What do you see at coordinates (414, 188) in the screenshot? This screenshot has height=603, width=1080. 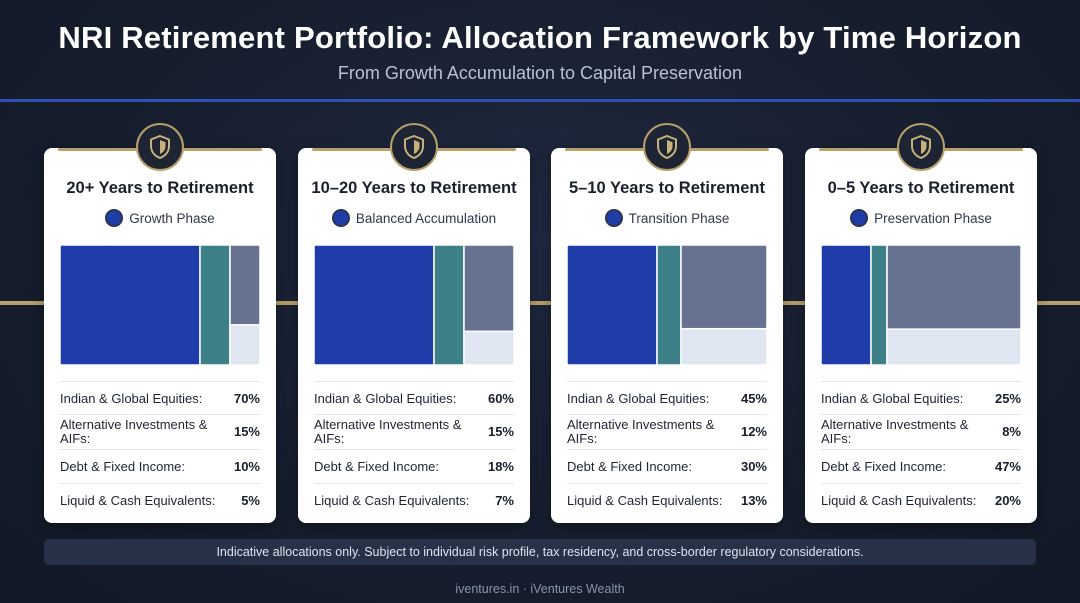 I see `card-title: 10–20 Years to Retirement` at bounding box center [414, 188].